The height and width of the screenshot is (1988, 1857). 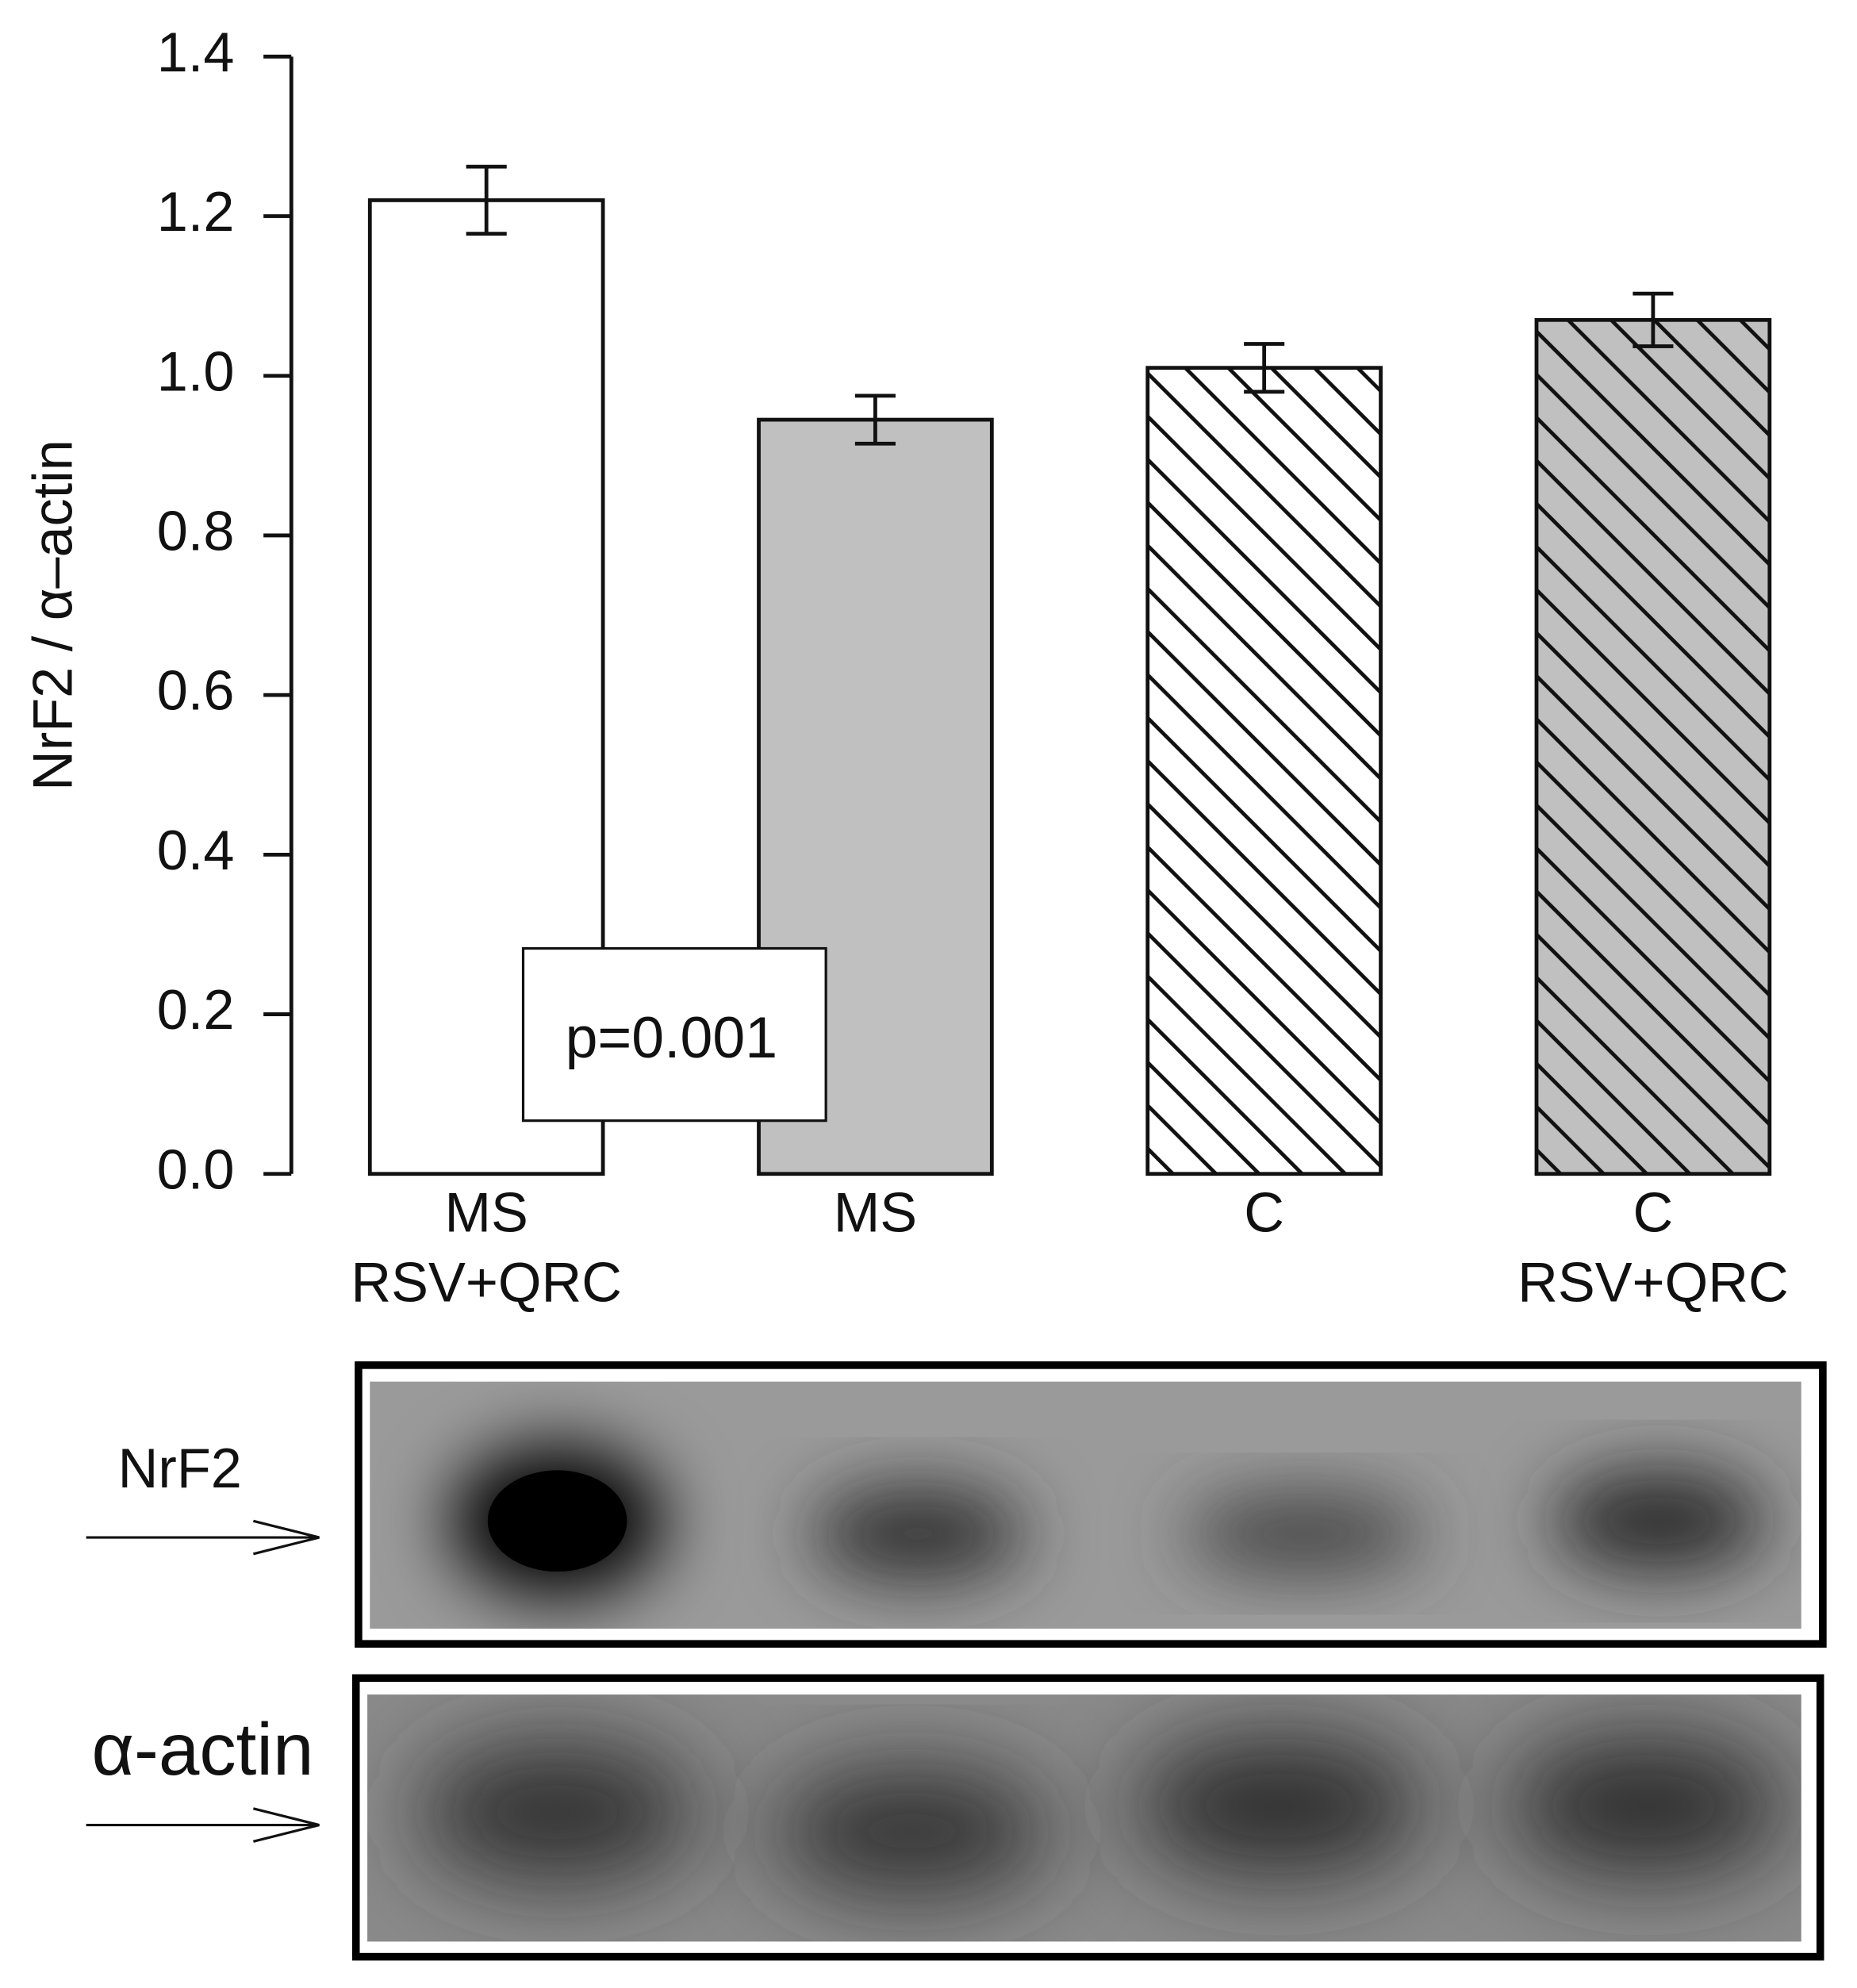 I want to click on y-tick-label: 0.4, so click(x=196, y=850).